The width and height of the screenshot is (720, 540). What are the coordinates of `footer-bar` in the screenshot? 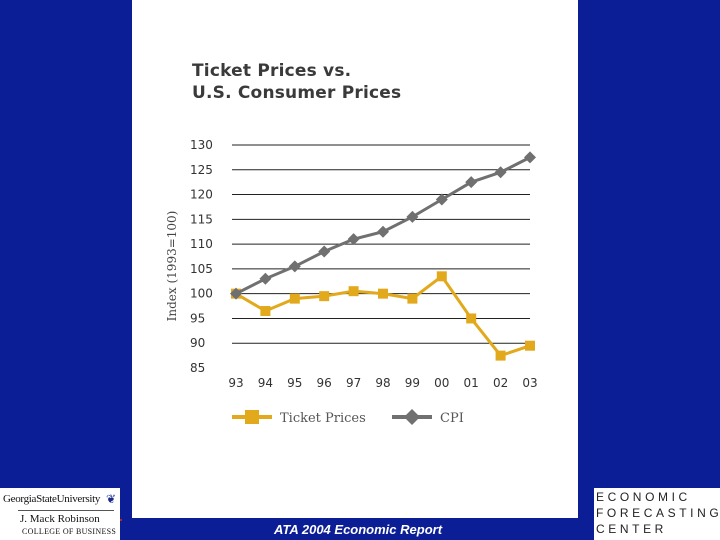 It's located at (358, 529).